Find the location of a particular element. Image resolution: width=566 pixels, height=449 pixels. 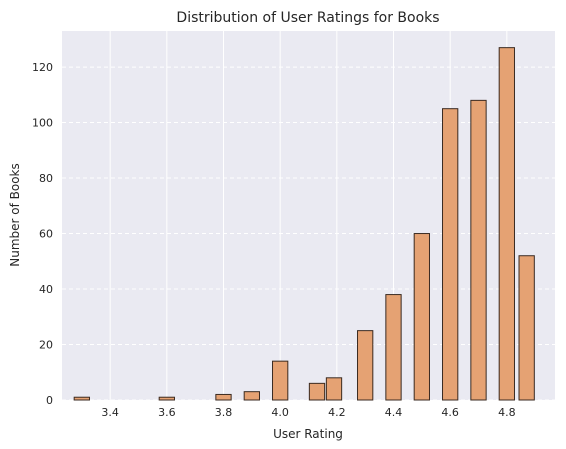

x-tick-label: 3.8 is located at coordinates (224, 412).